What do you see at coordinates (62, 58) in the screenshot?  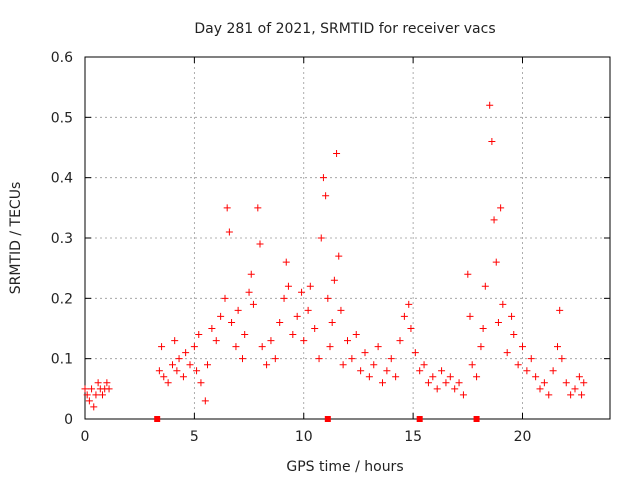 I see `y-tick-label: 0.6` at bounding box center [62, 58].